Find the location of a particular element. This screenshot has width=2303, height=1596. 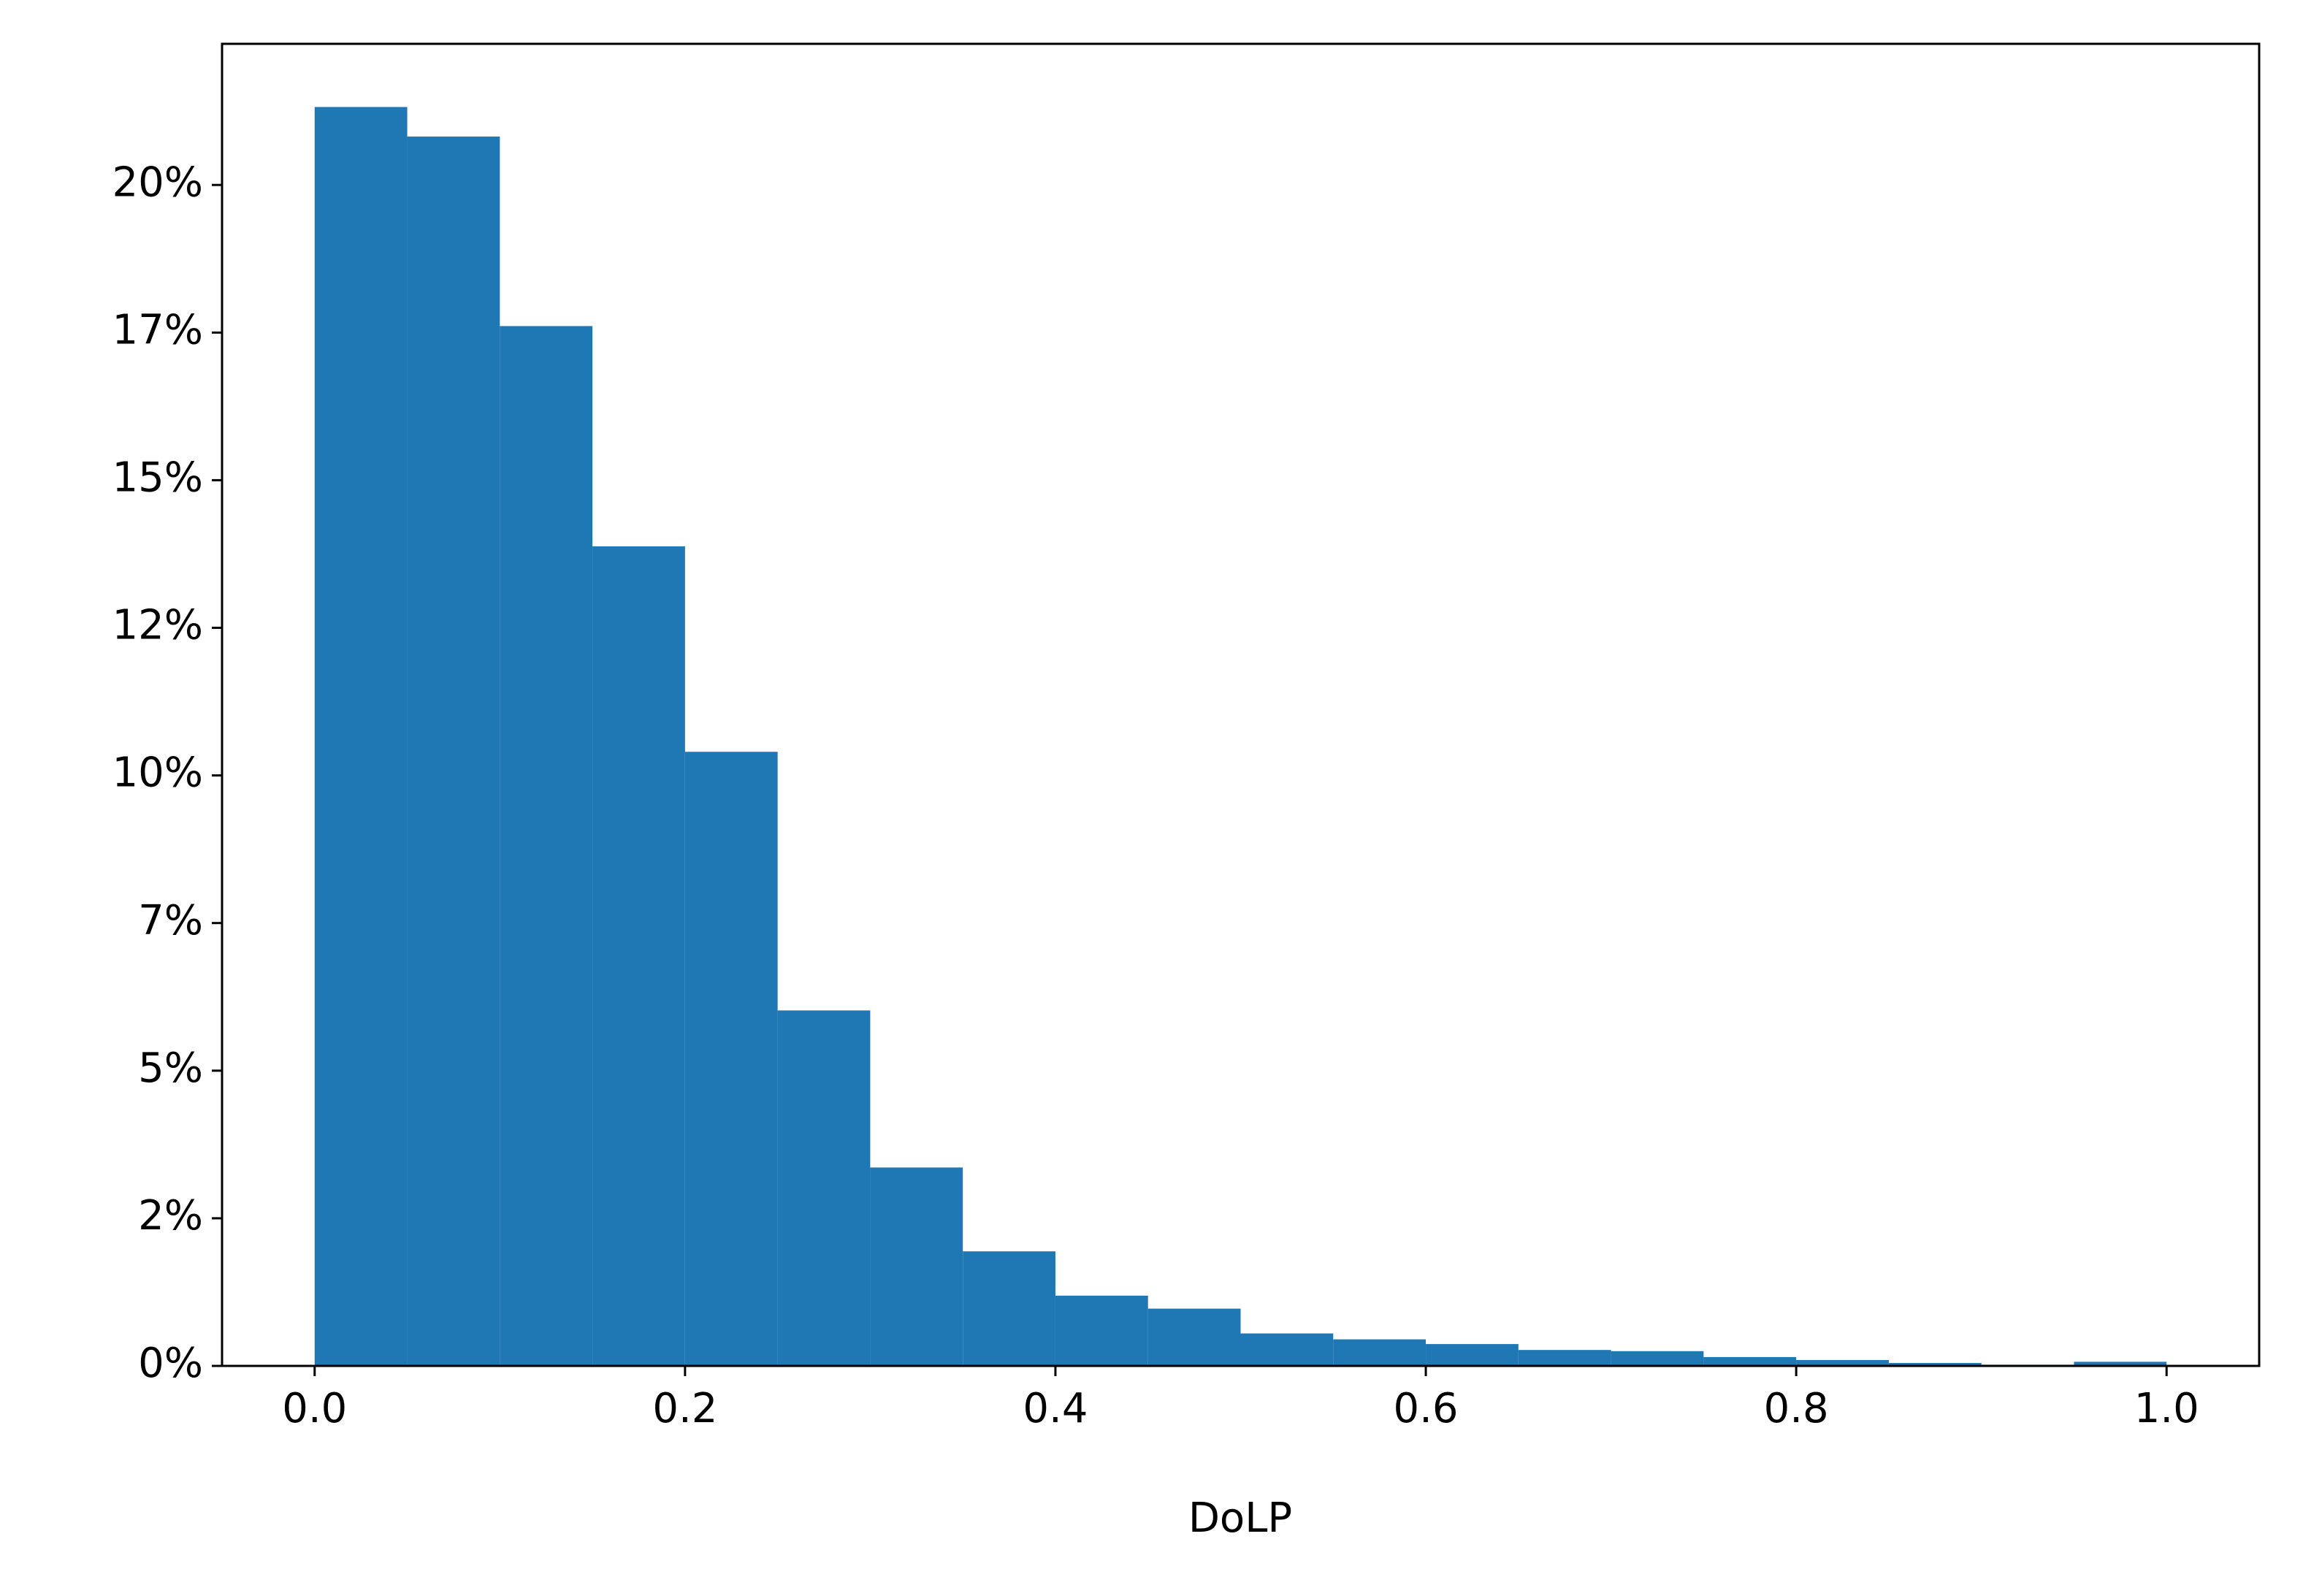

x-tick-label: 0.0 is located at coordinates (314, 1408).